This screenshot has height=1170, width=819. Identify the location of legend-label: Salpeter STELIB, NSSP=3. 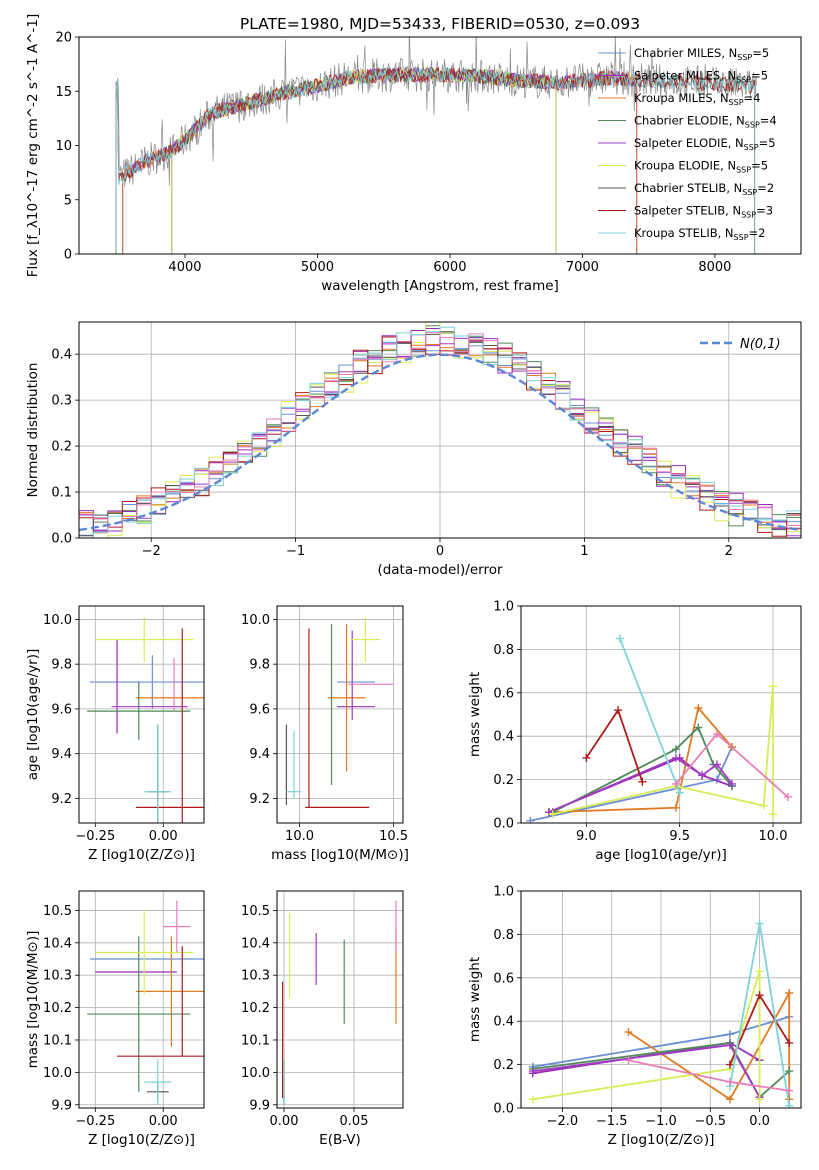
(703, 212).